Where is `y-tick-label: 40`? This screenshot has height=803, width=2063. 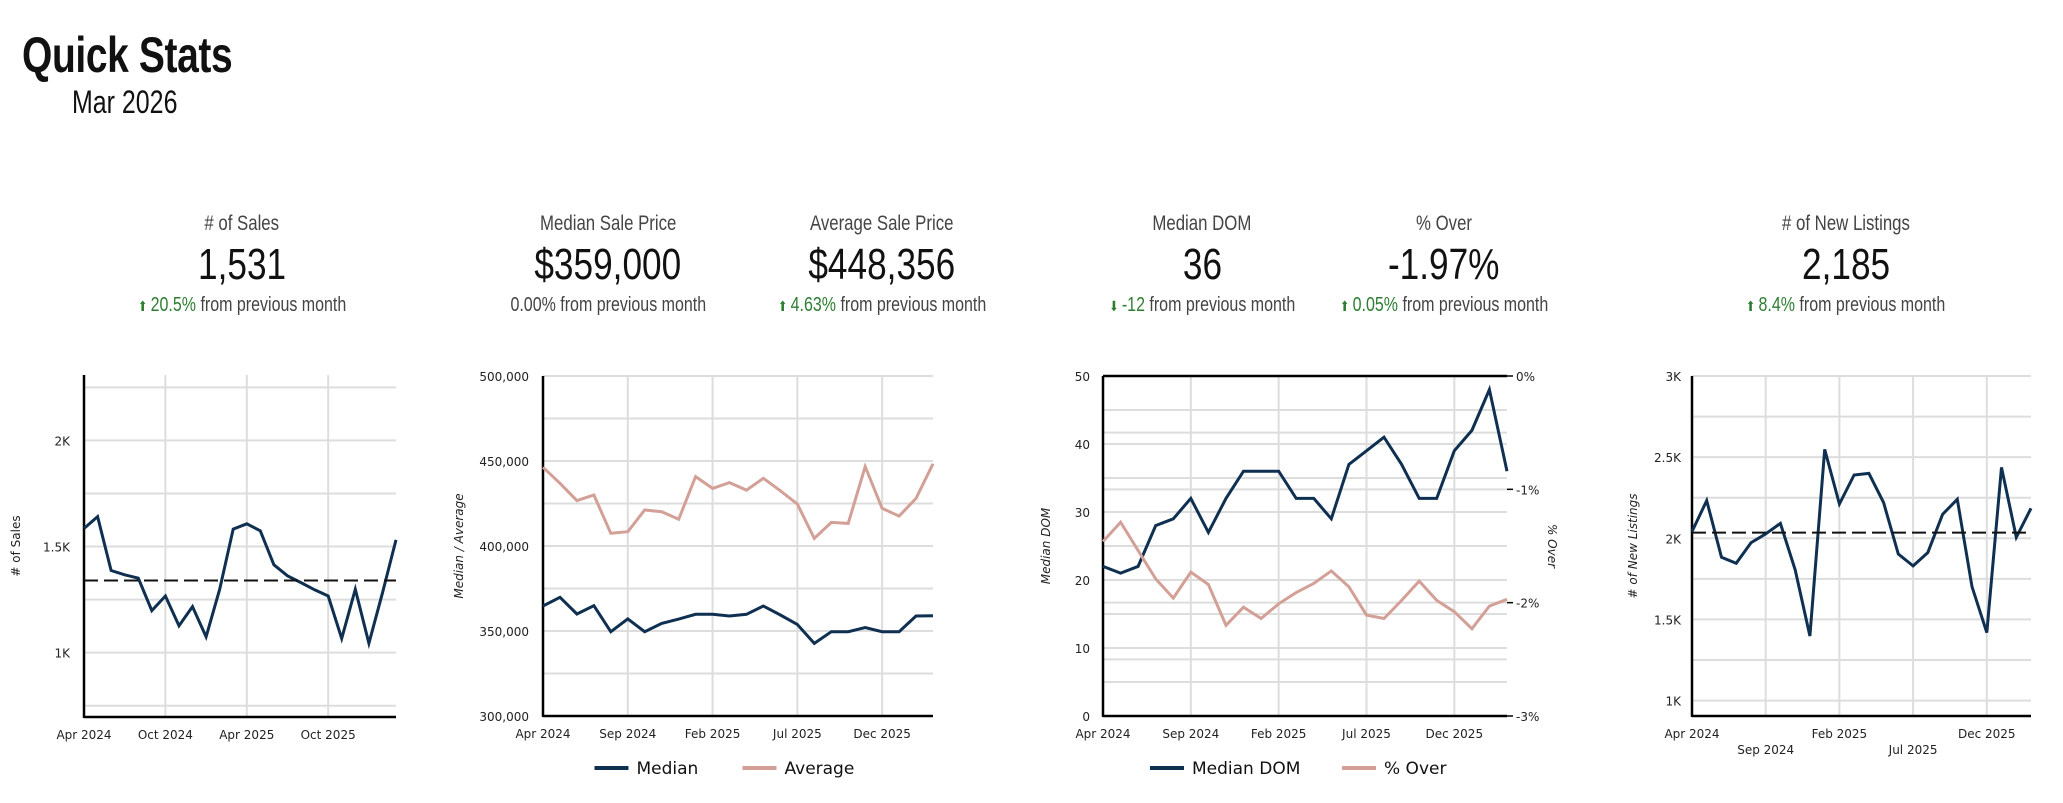 y-tick-label: 40 is located at coordinates (1082, 445).